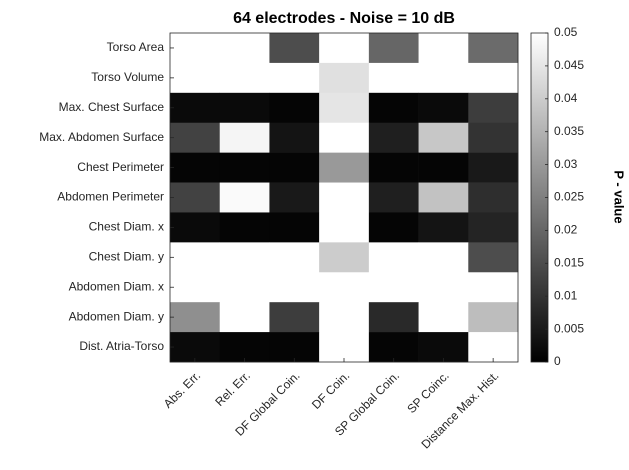 This screenshot has height=470, width=629. What do you see at coordinates (566, 32) in the screenshot?
I see `colorbar-tick-label: 0.05` at bounding box center [566, 32].